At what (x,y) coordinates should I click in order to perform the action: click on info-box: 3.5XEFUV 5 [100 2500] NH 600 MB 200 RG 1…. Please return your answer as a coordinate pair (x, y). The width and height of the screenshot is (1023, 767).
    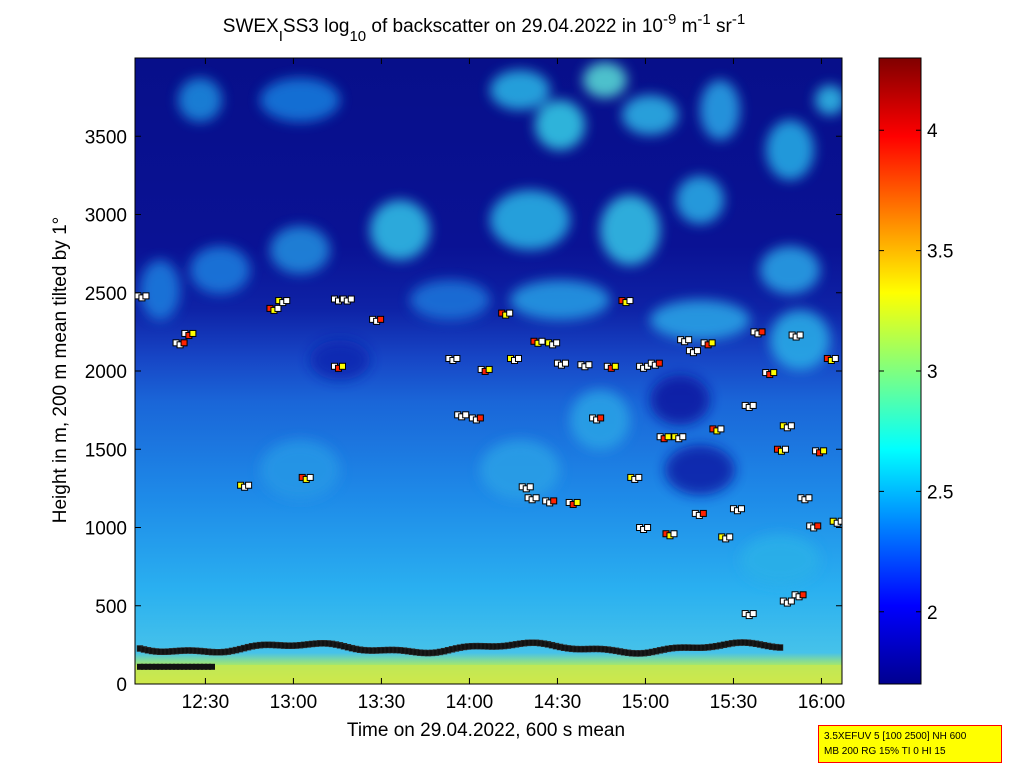
    Looking at the image, I should click on (910, 744).